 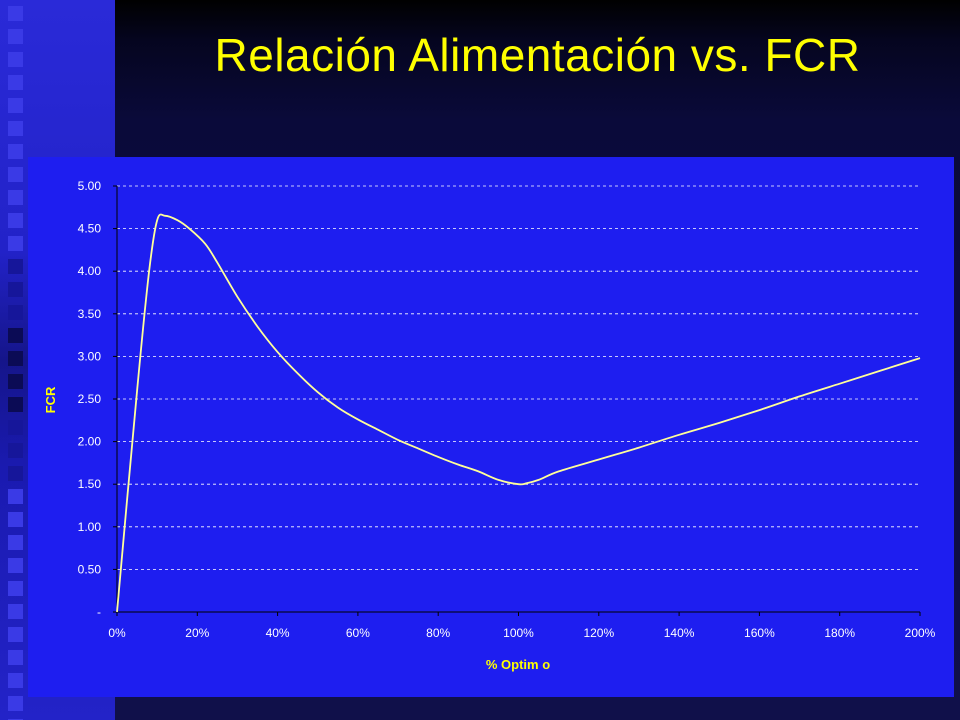 I want to click on x-tick-label: 60%, so click(x=358, y=633).